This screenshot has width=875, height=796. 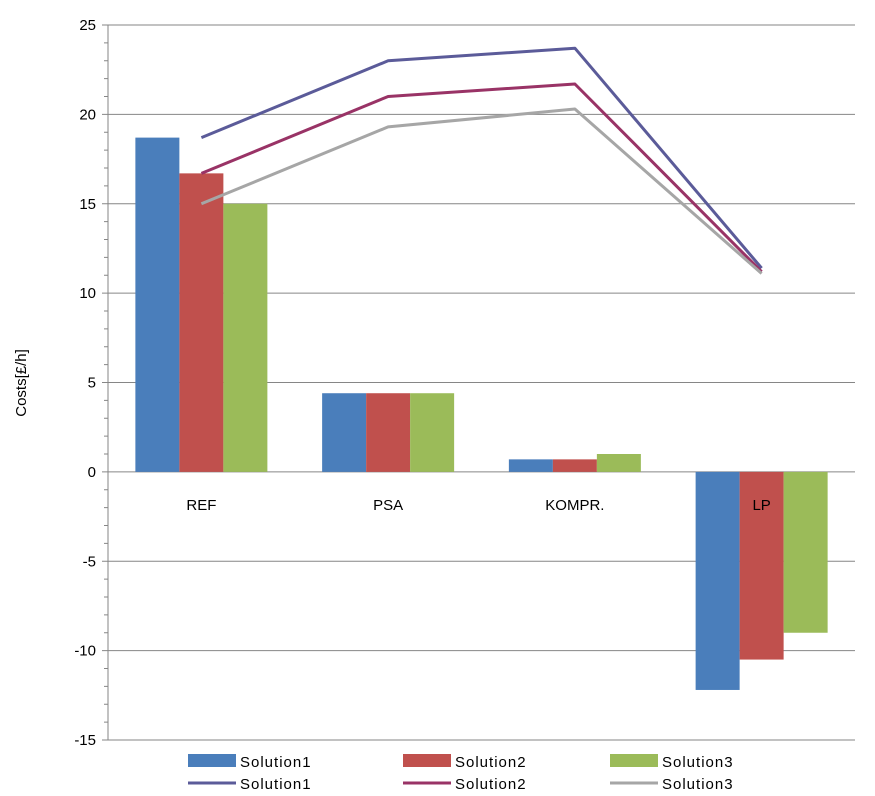 I want to click on category-label: LP, so click(x=761, y=505).